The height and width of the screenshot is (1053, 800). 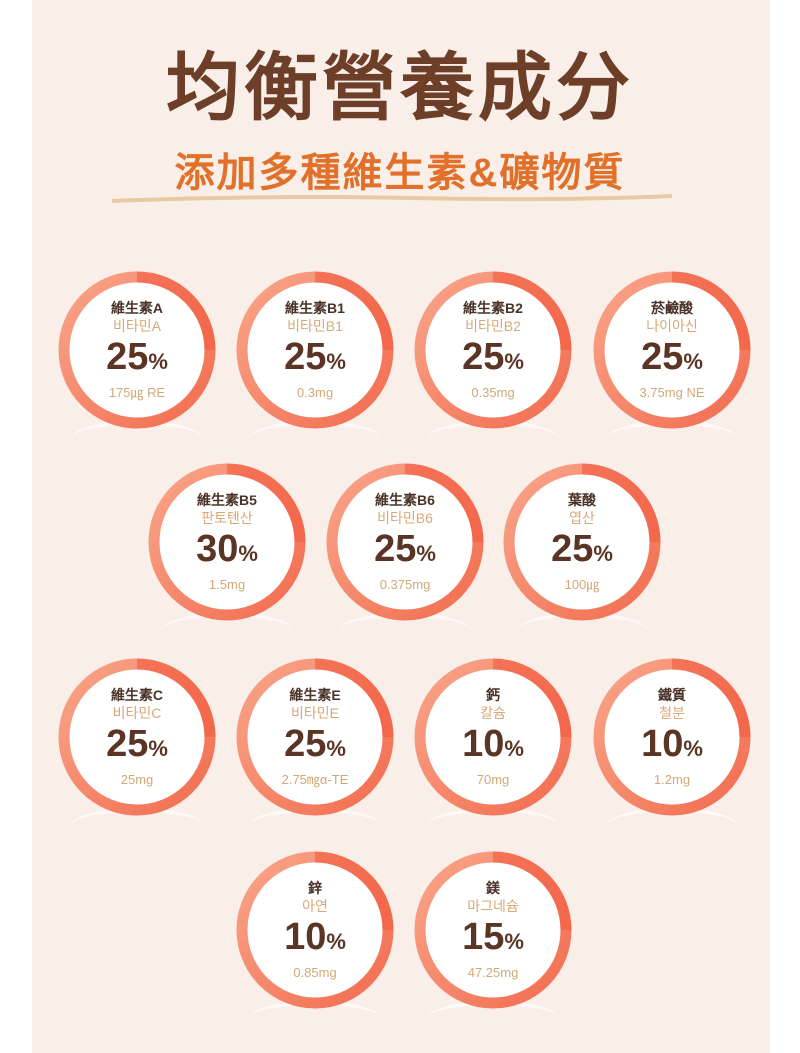 What do you see at coordinates (137, 694) in the screenshot?
I see `nutrient-name: 維生素C` at bounding box center [137, 694].